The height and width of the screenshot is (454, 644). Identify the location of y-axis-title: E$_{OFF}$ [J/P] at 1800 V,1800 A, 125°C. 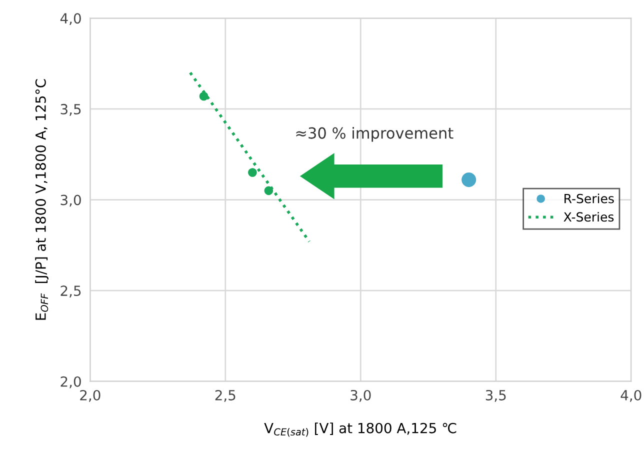
(41, 199).